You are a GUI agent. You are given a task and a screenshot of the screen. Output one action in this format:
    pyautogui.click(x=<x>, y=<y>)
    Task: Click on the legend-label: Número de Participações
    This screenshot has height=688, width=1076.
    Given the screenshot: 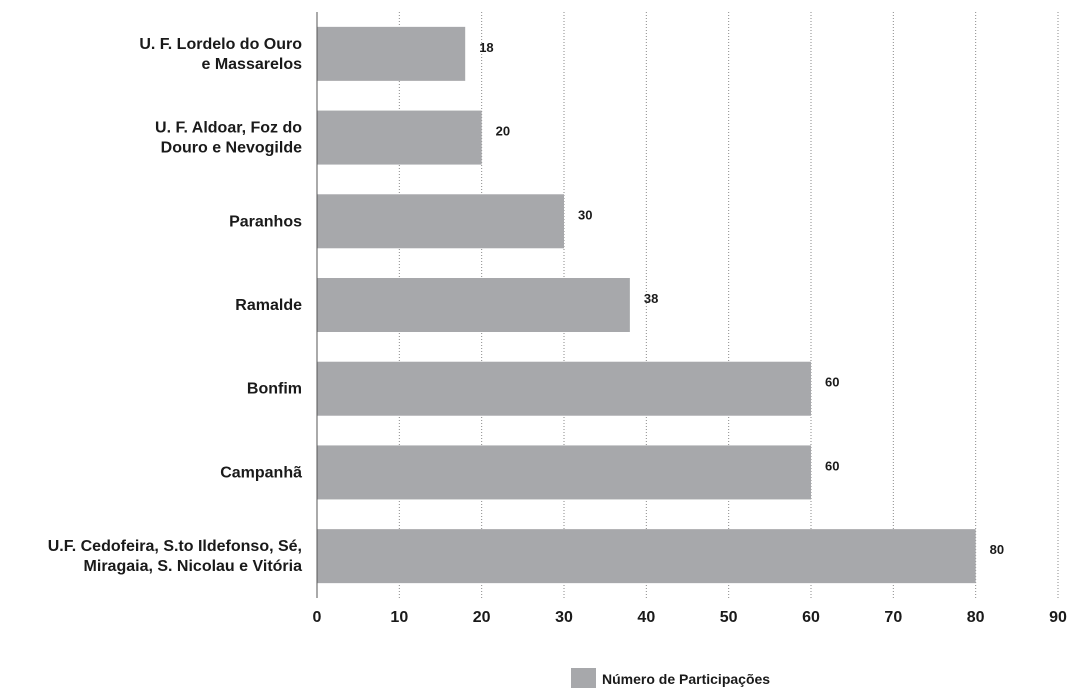 What is the action you would take?
    pyautogui.click(x=686, y=679)
    